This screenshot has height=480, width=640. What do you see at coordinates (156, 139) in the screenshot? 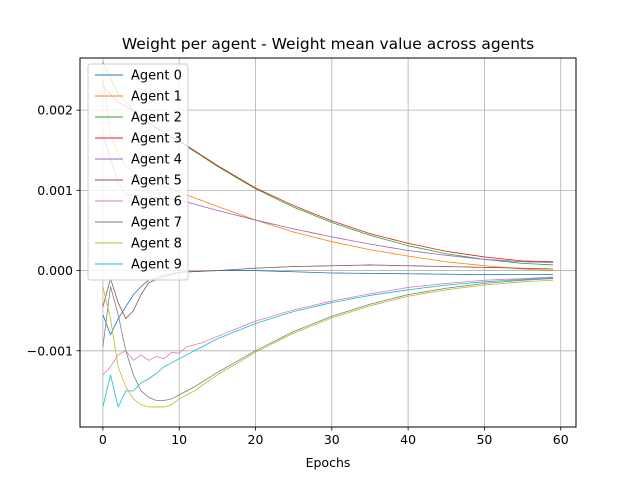
I see `legend-label: Agent 3` at bounding box center [156, 139].